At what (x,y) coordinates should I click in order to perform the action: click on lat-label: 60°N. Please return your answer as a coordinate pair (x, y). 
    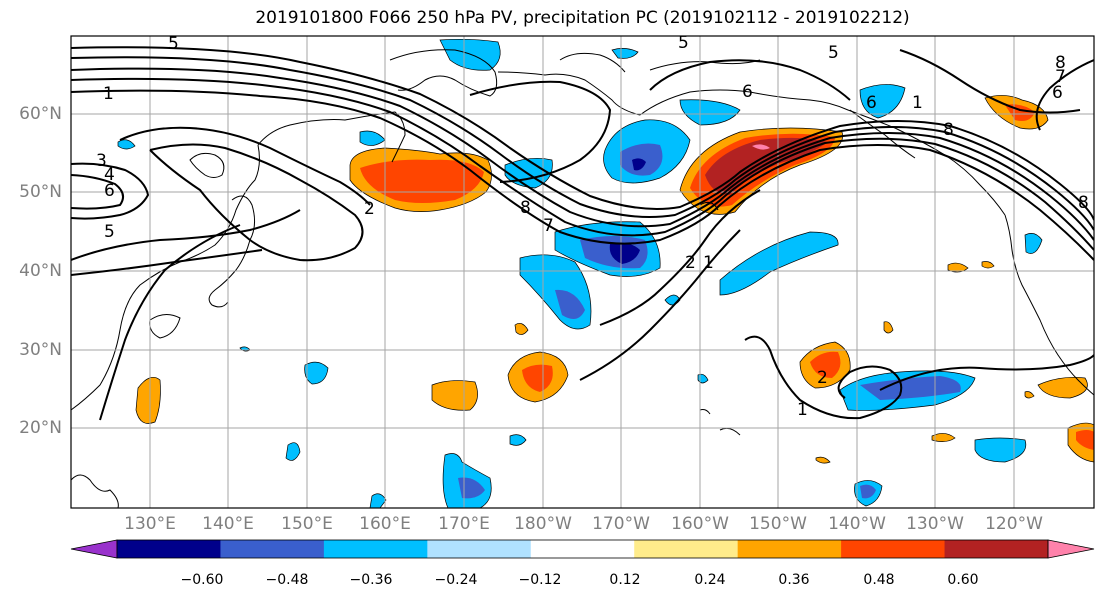
    Looking at the image, I should click on (40, 114).